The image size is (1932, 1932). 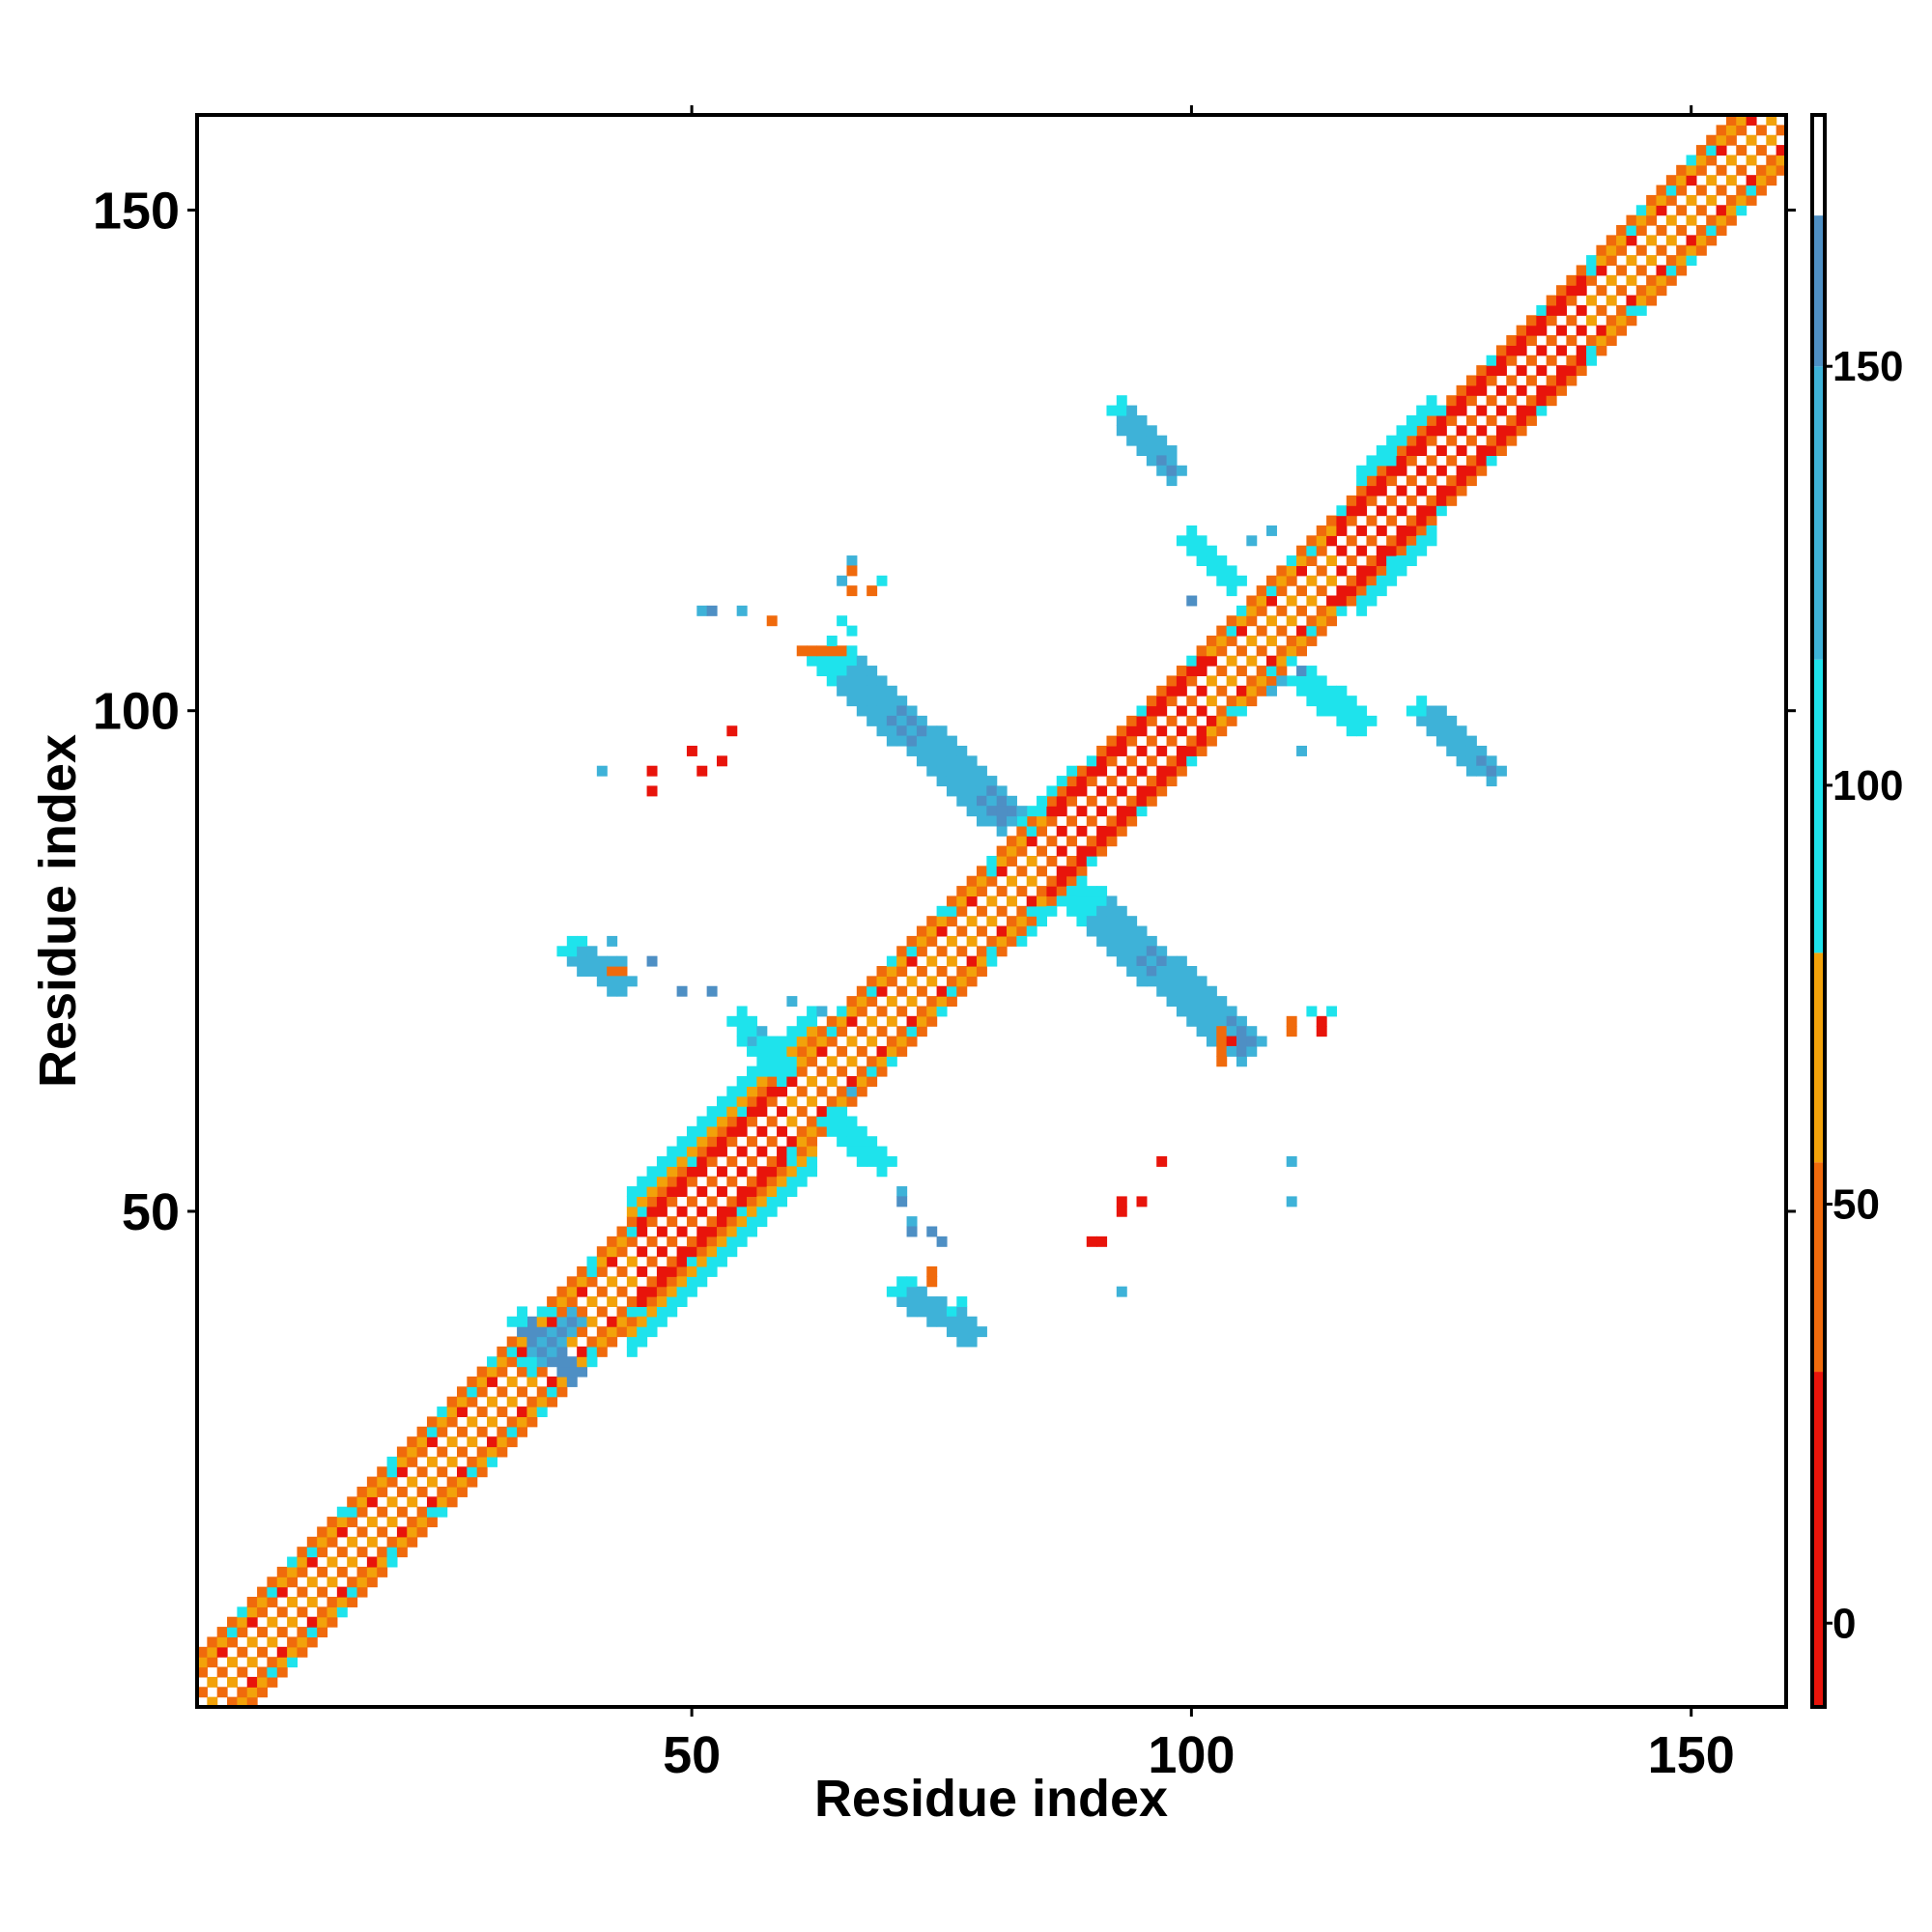 What do you see at coordinates (1868, 786) in the screenshot?
I see `colorbar-tick-label: 100` at bounding box center [1868, 786].